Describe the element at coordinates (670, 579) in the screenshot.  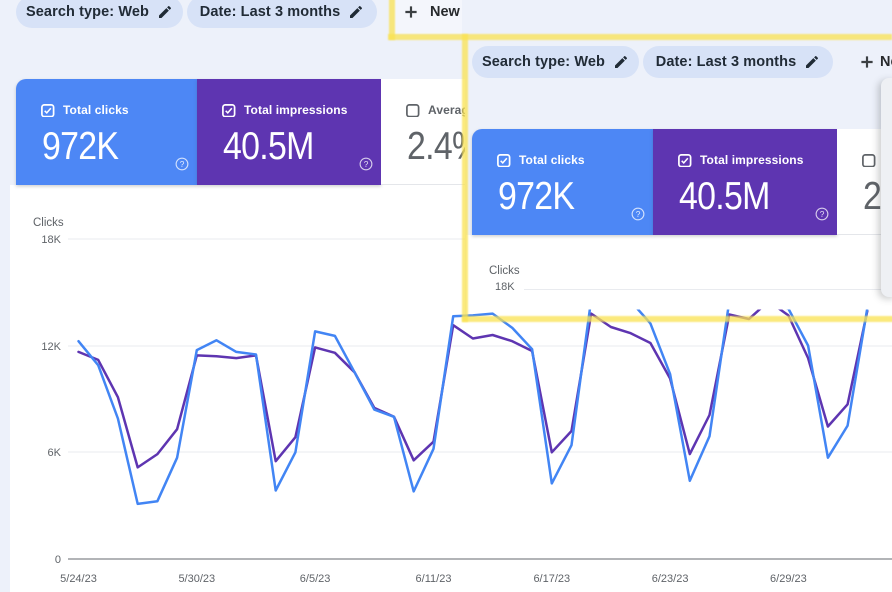
I see `svg-text: 6/23/23` at that location.